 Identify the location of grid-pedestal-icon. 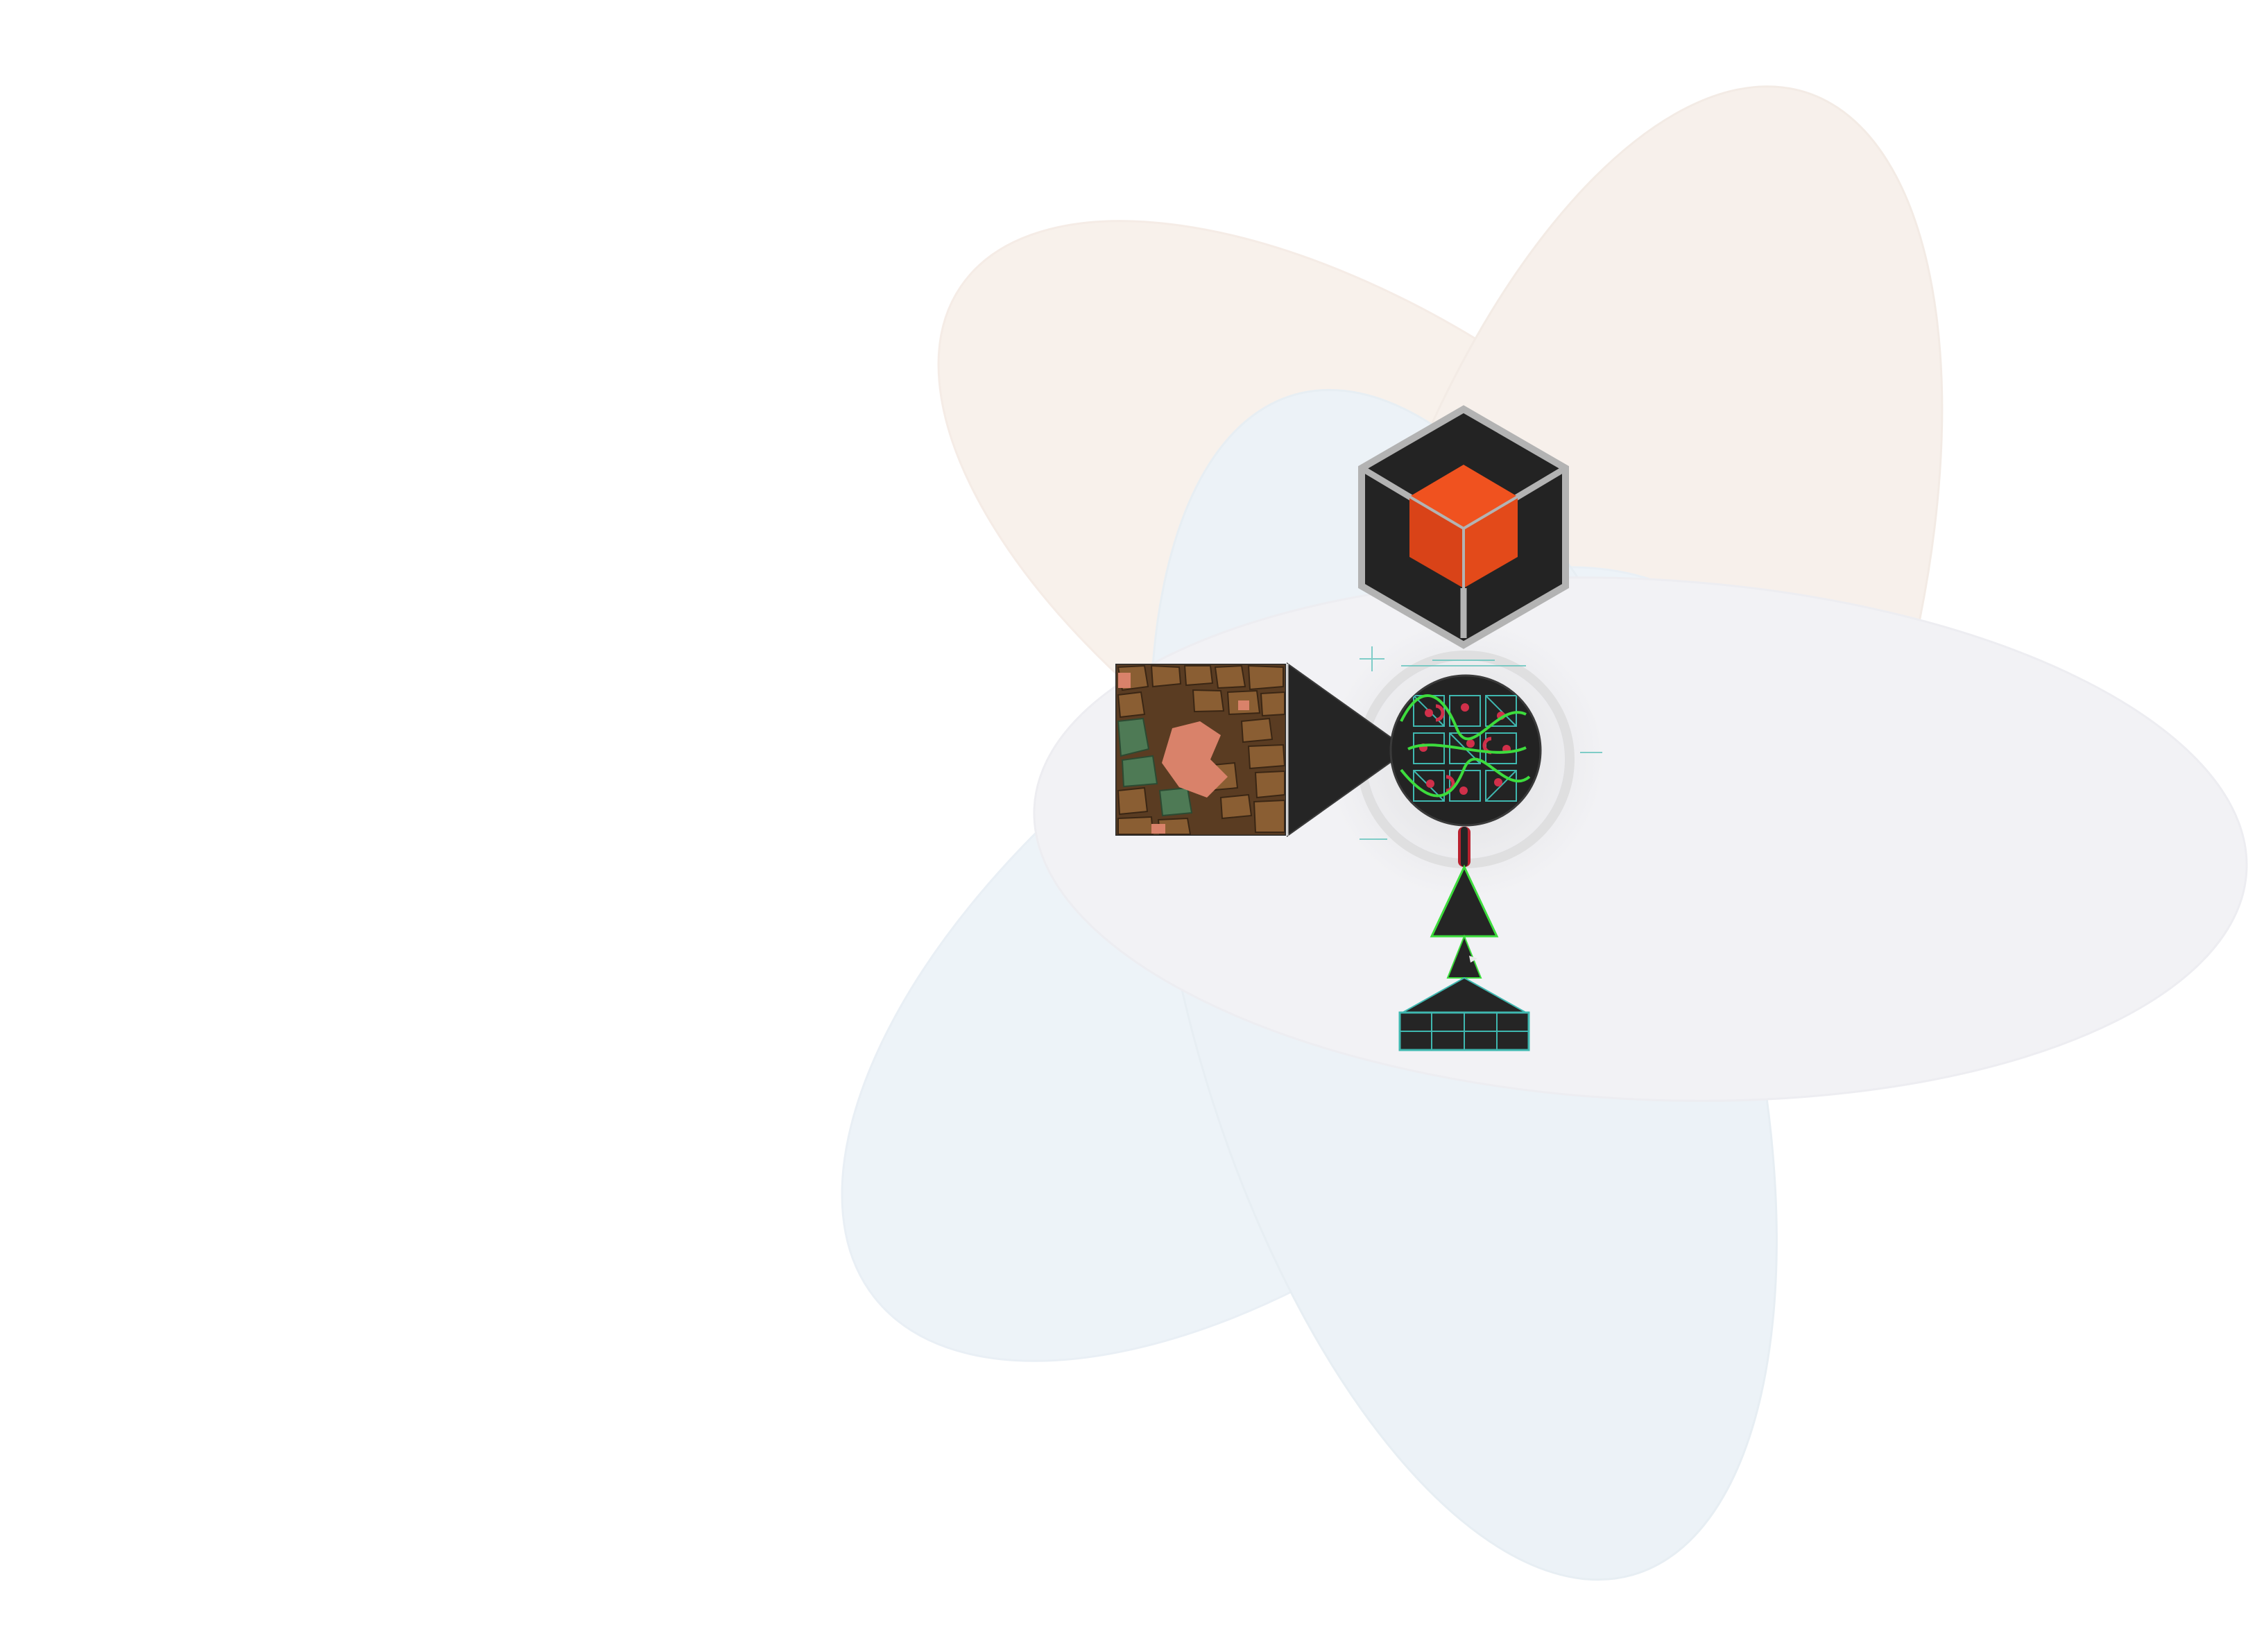
(1464, 992).